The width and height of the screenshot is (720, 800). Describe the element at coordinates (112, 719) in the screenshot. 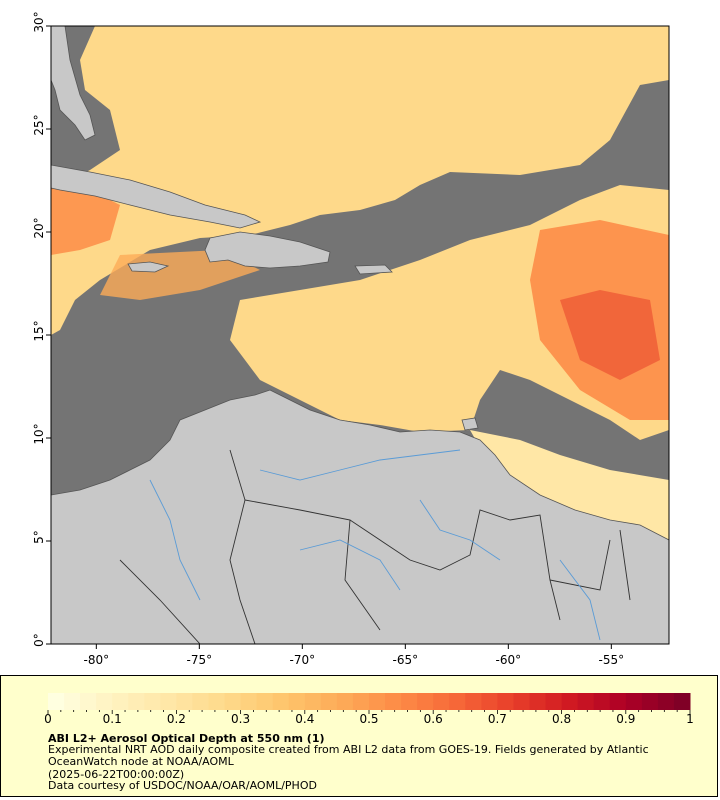

I see `colorbar-label: 0.1` at that location.